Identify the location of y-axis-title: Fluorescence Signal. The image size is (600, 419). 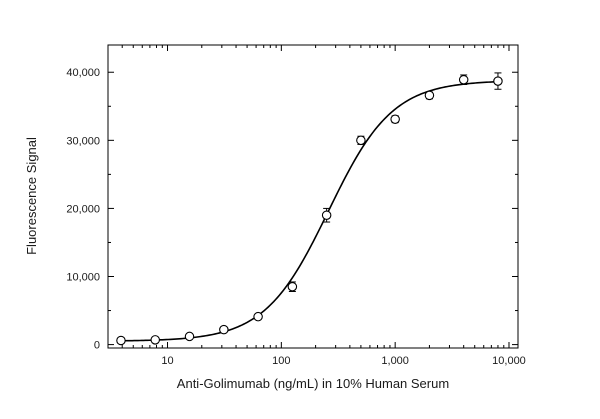
(31, 196).